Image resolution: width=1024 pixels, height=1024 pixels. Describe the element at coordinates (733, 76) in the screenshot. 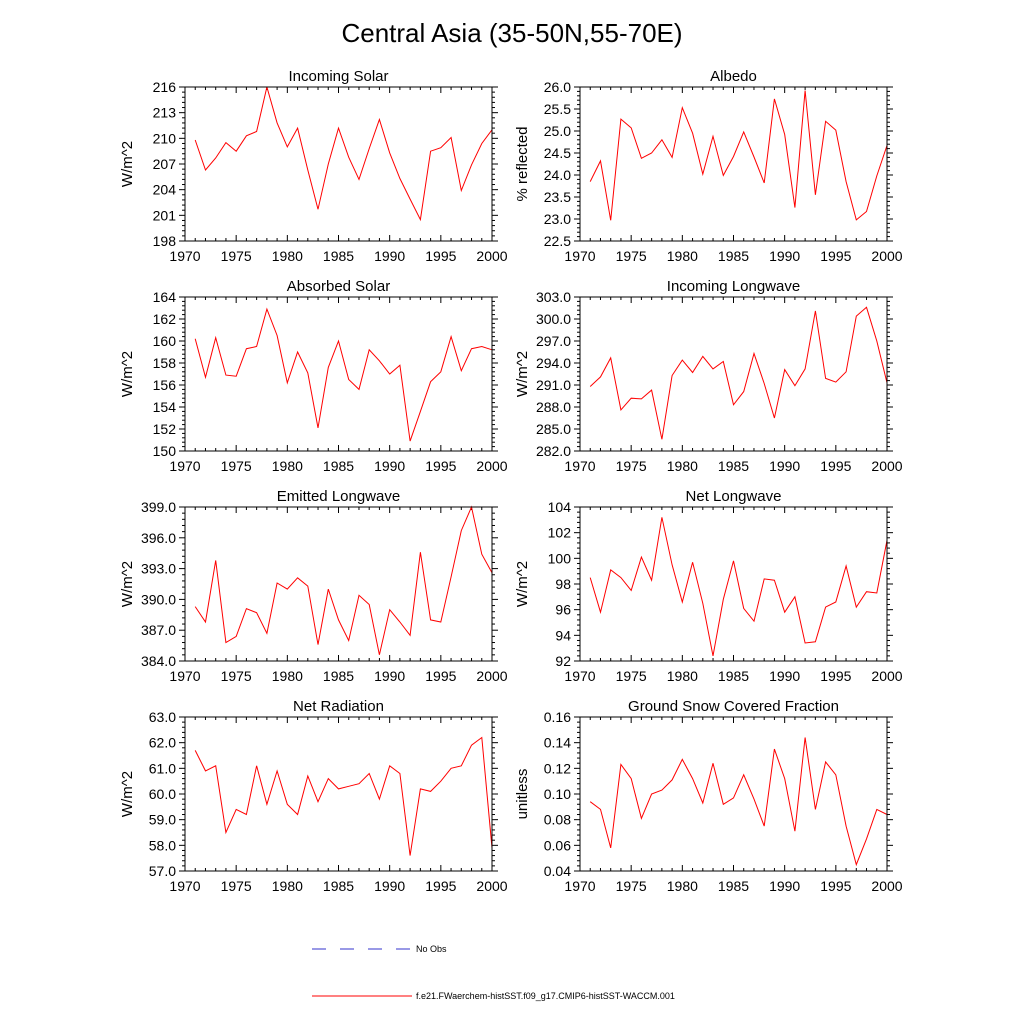

I see `panel-title: Albedo` at that location.